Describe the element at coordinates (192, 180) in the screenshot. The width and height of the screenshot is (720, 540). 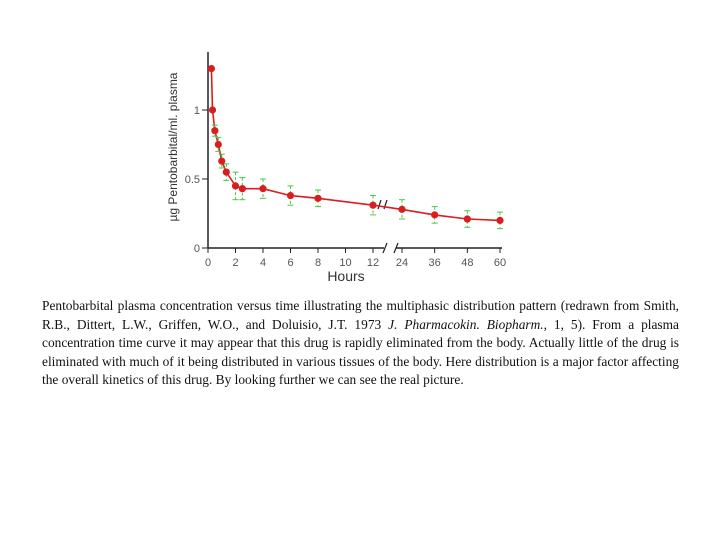
I see `y-tick-label: 0.5` at that location.